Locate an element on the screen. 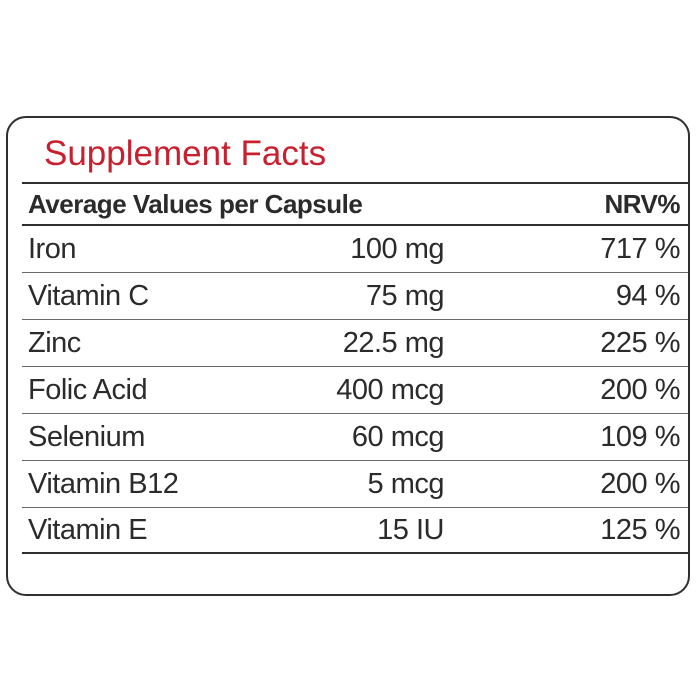  nutrient-amount: 60 mcg is located at coordinates (398, 436).